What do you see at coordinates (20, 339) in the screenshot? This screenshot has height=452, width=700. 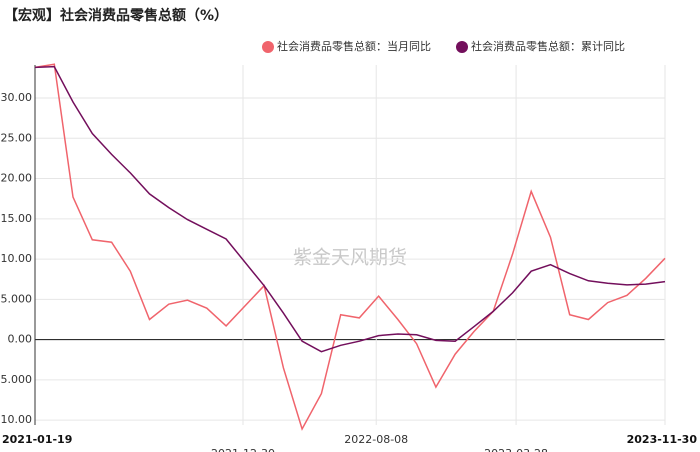 I see `y-tick-label: 0.00` at bounding box center [20, 339].